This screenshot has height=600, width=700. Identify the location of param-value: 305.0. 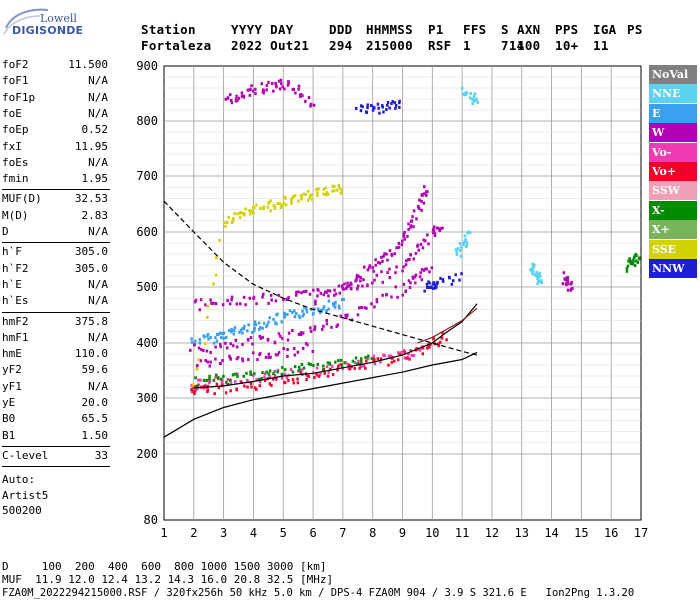
(91, 252).